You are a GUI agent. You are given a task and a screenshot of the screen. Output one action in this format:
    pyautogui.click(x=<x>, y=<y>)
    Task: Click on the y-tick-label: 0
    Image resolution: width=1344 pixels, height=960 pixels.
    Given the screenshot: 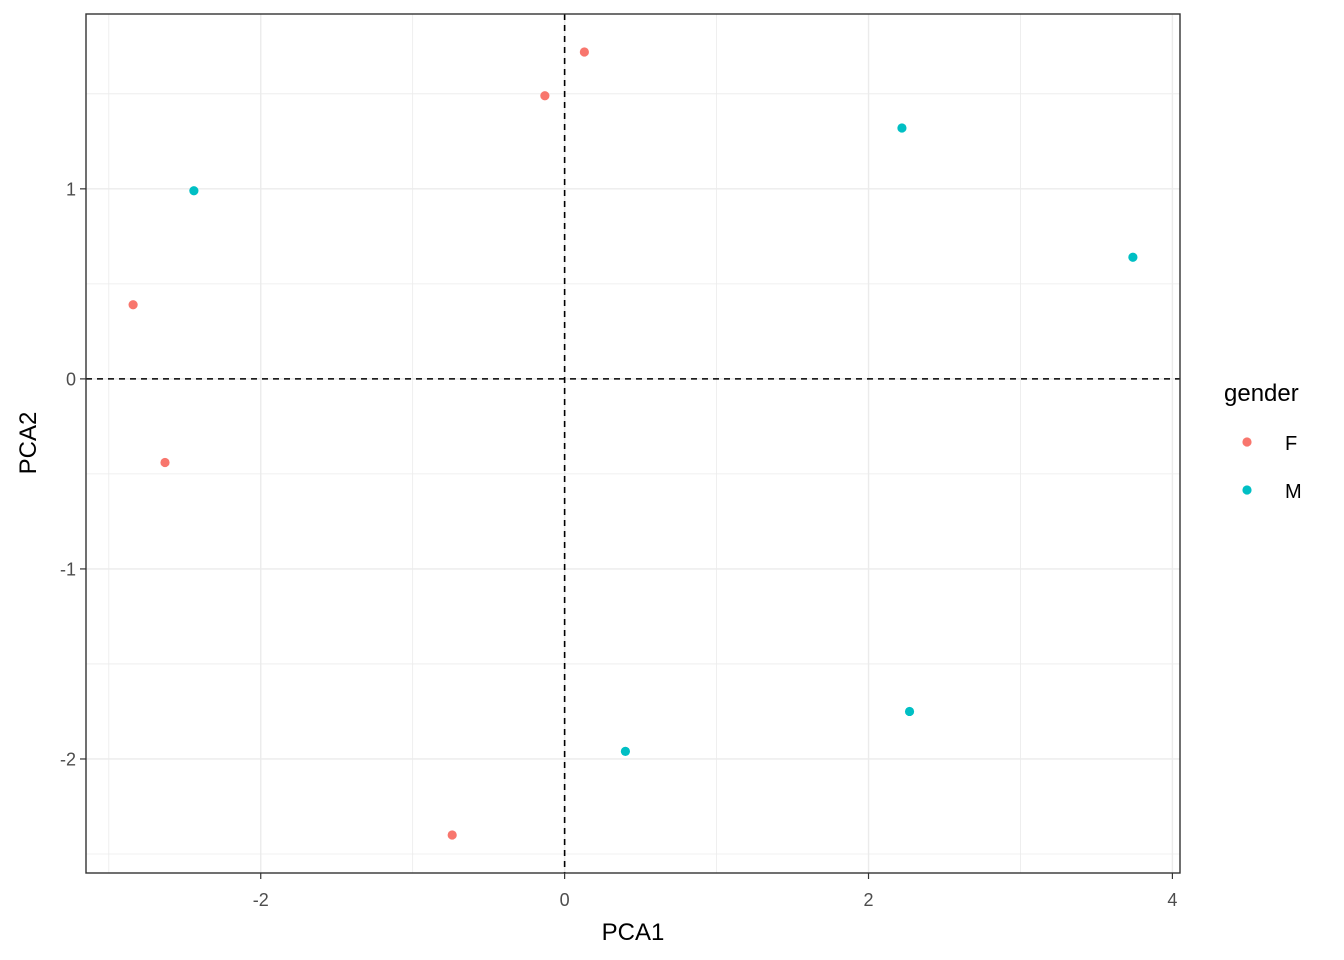 What is the action you would take?
    pyautogui.click(x=71, y=379)
    